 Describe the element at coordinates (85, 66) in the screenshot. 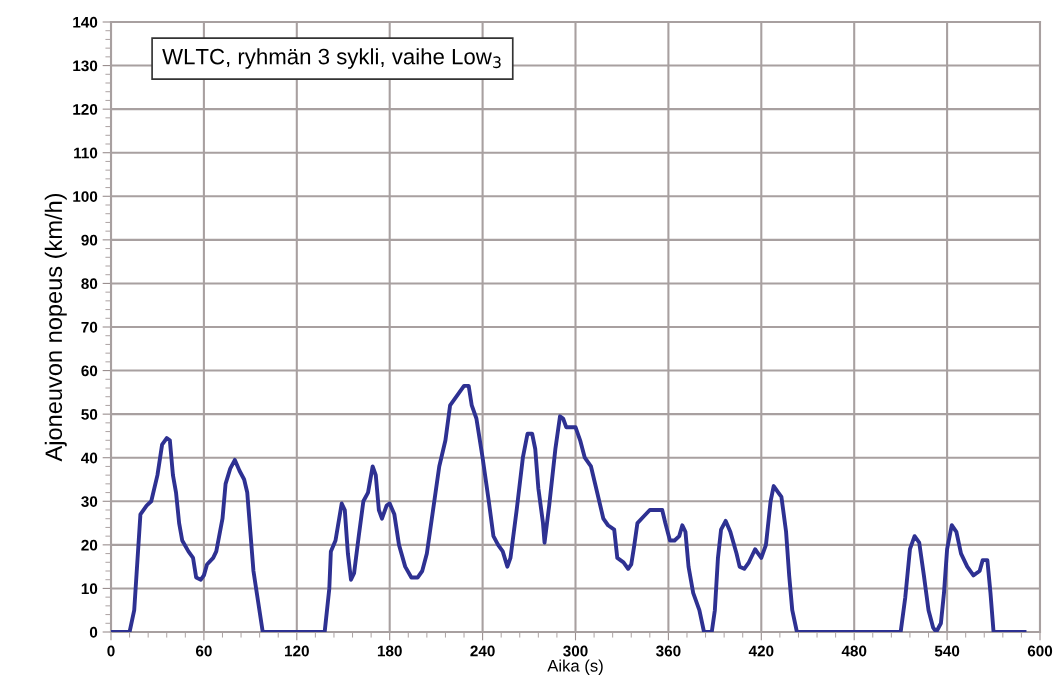

I see `y-tick-label: 130` at that location.